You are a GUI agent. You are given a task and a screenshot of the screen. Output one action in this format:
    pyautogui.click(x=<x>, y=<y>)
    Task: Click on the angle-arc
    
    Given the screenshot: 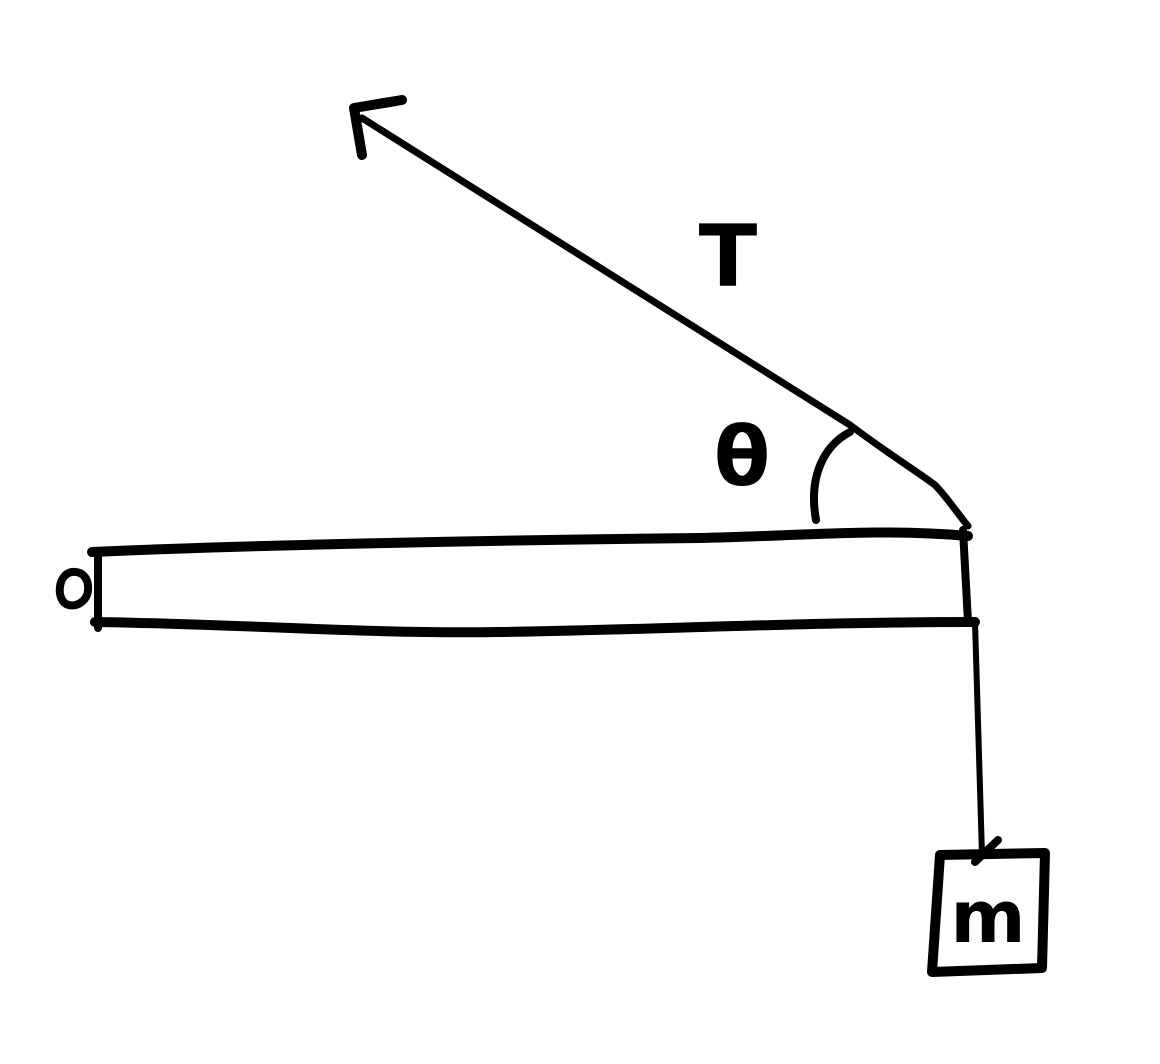 What is the action you would take?
    pyautogui.click(x=832, y=476)
    